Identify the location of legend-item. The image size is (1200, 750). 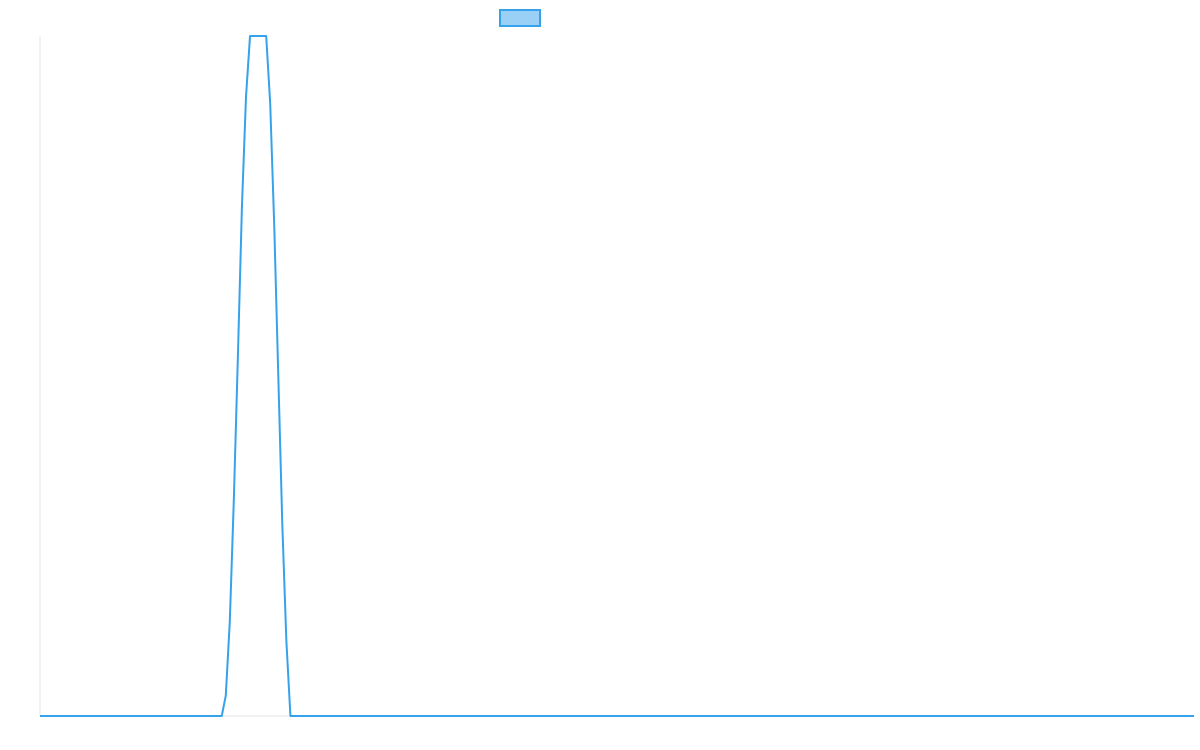
(520, 18).